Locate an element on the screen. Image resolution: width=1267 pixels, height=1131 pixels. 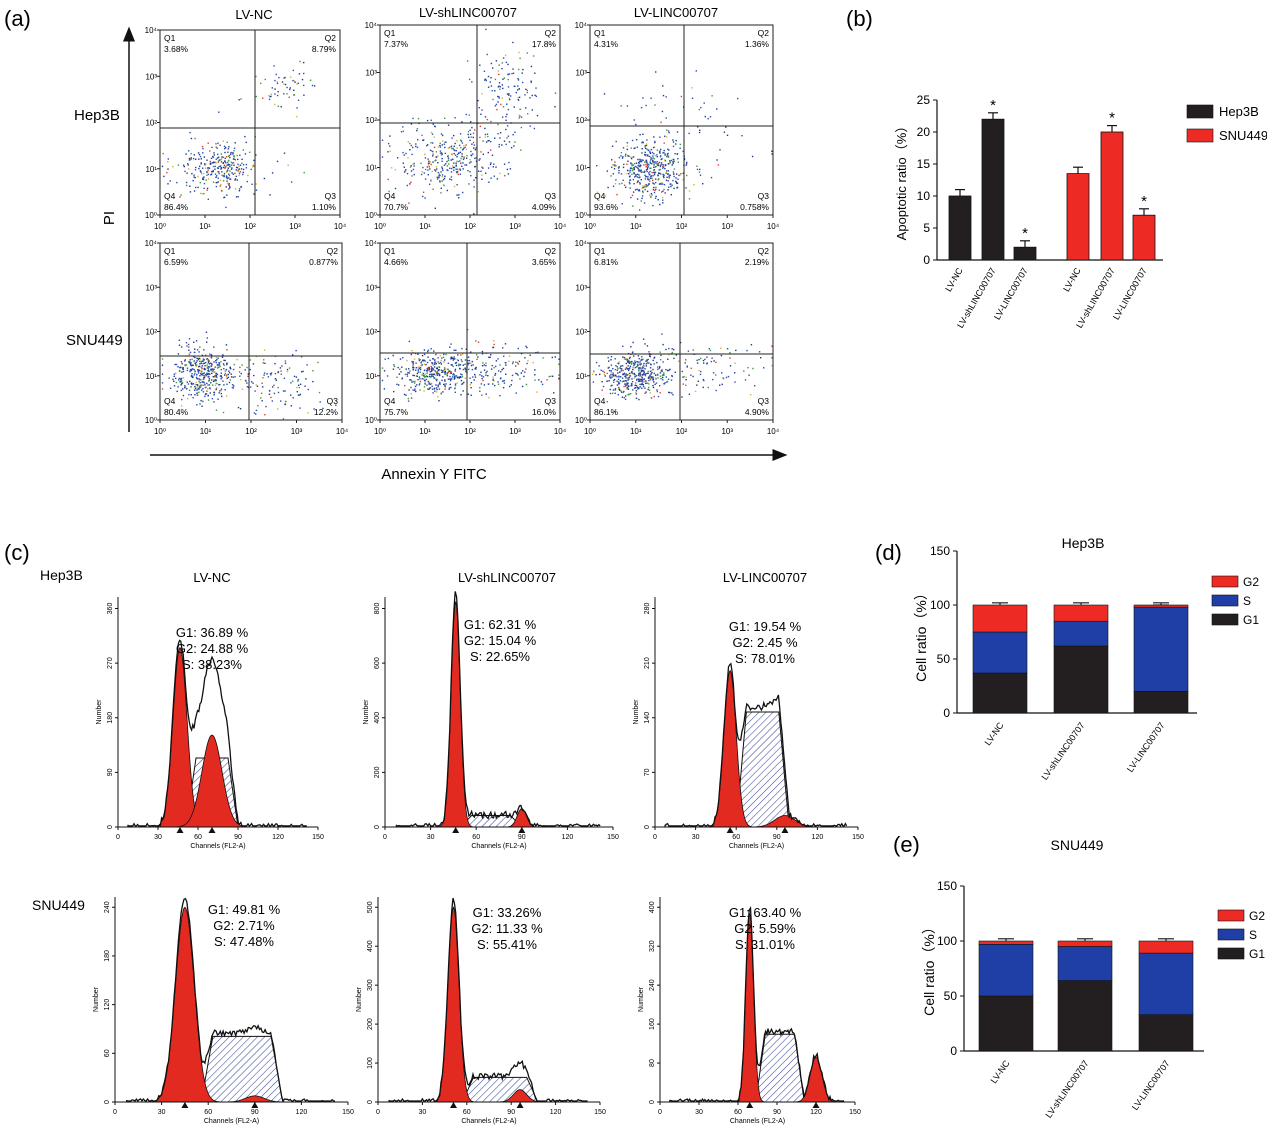
y-tick-label: 180 is located at coordinates (107, 956).